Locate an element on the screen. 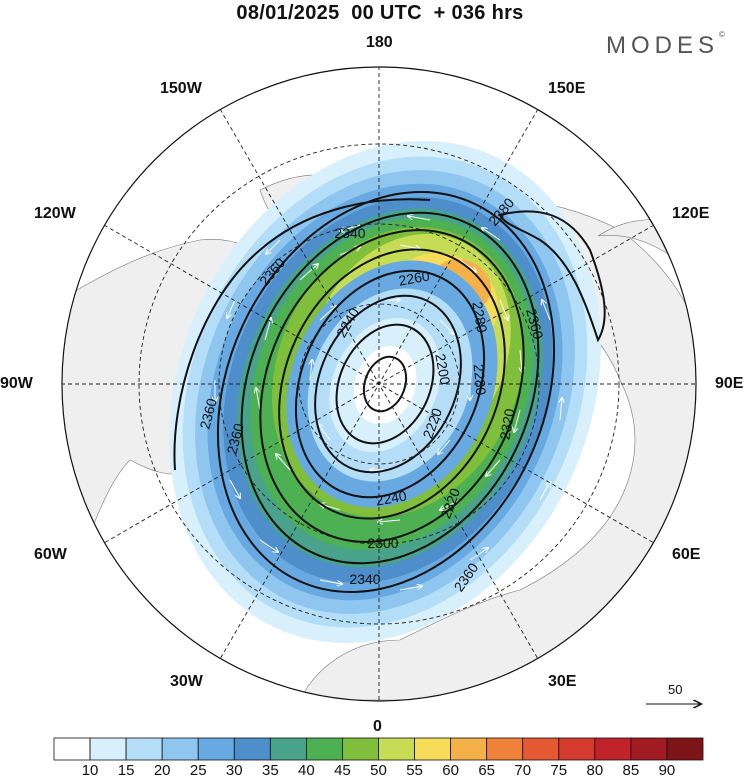 The image size is (750, 782). colorbar is located at coordinates (378, 749).